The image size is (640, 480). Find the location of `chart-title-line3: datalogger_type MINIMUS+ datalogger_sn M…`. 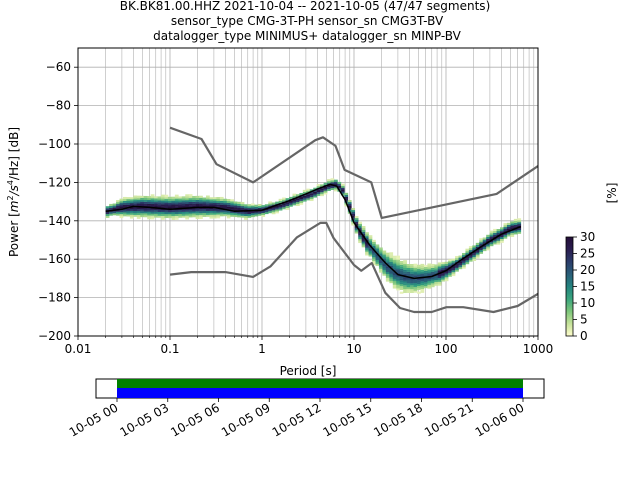

chart-title-line3: datalogger_type MINIMUS+ datalogger_sn M… is located at coordinates (307, 36).